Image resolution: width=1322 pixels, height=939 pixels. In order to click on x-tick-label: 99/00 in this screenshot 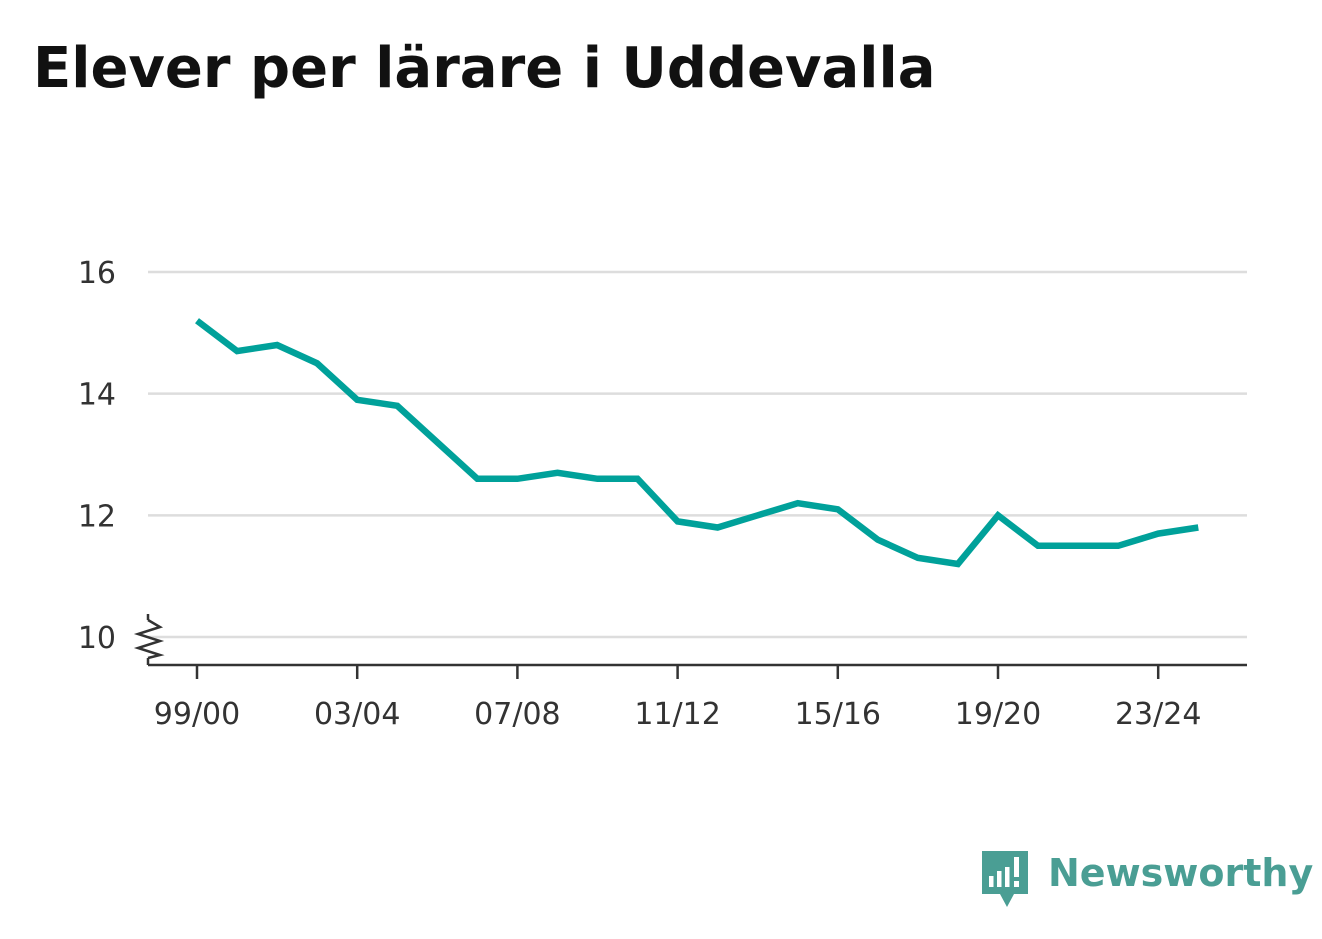, I will do `click(197, 714)`.